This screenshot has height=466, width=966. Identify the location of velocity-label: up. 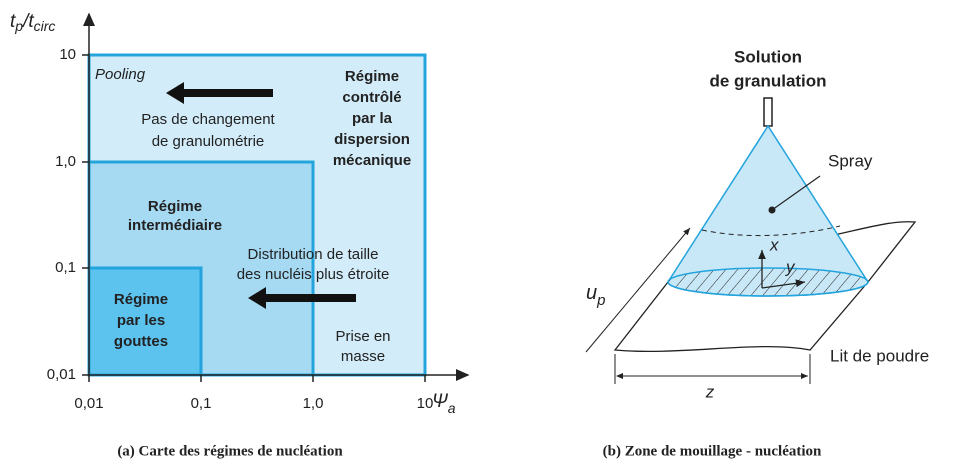
(595, 295).